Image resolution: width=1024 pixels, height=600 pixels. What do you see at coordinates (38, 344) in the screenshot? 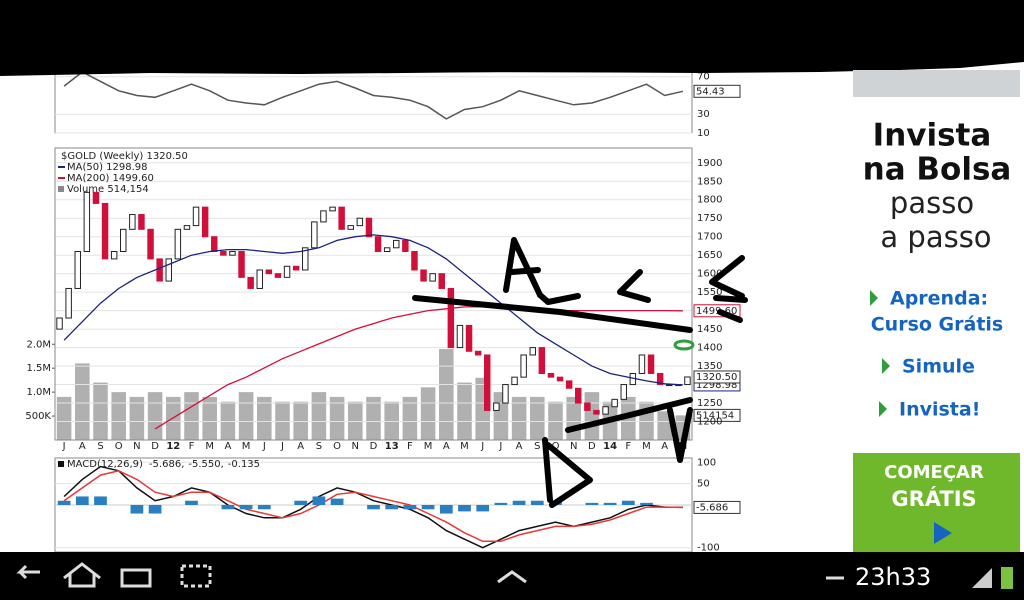
I see `y-tick-label: 2.0M` at bounding box center [38, 344].